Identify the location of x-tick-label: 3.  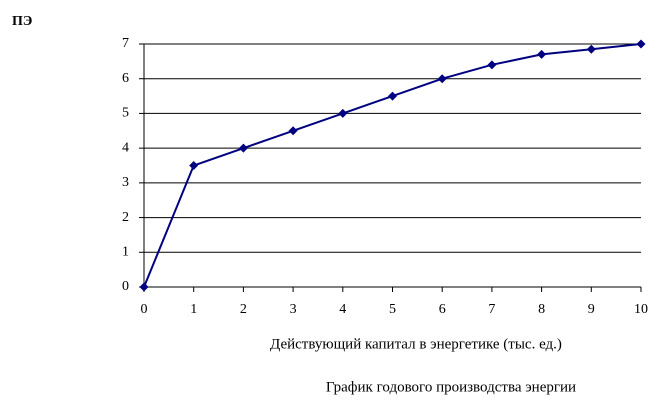
(293, 309).